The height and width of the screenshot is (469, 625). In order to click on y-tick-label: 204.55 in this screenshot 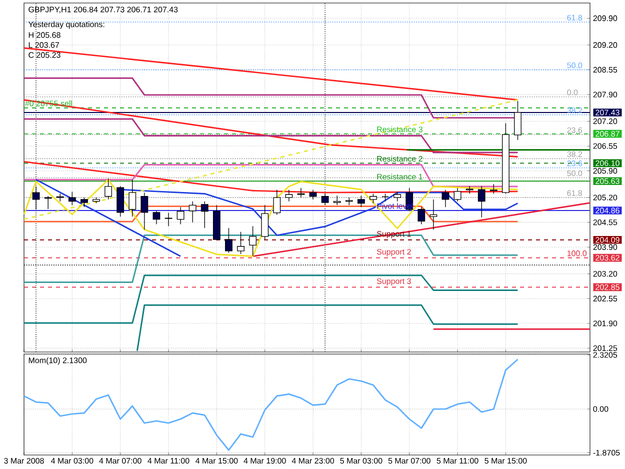, I will do `click(605, 222)`.